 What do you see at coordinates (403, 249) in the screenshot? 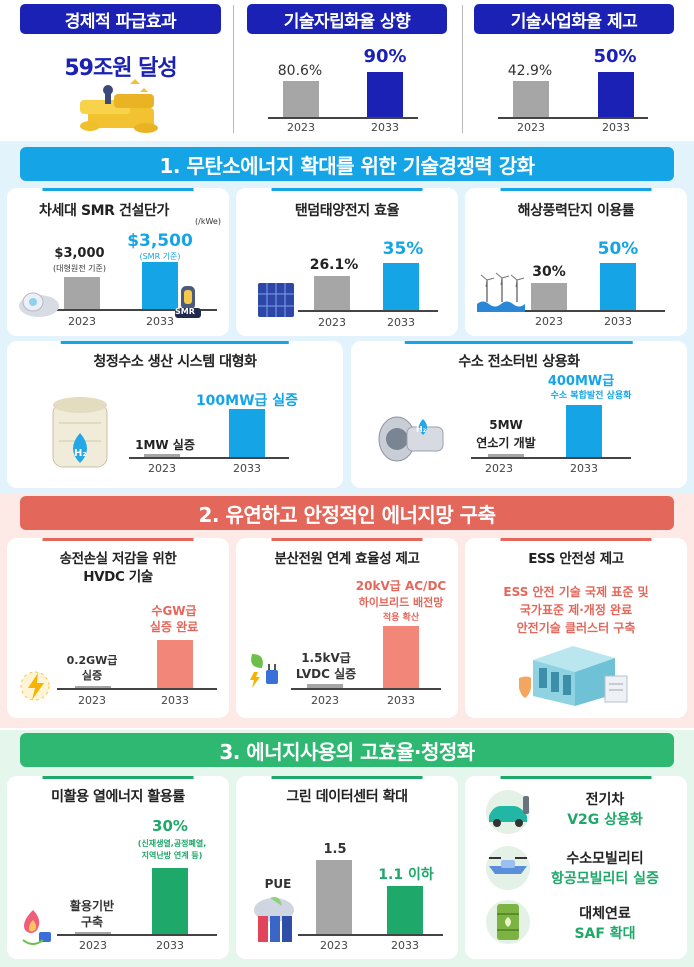
I see `value-label: 35%` at bounding box center [403, 249].